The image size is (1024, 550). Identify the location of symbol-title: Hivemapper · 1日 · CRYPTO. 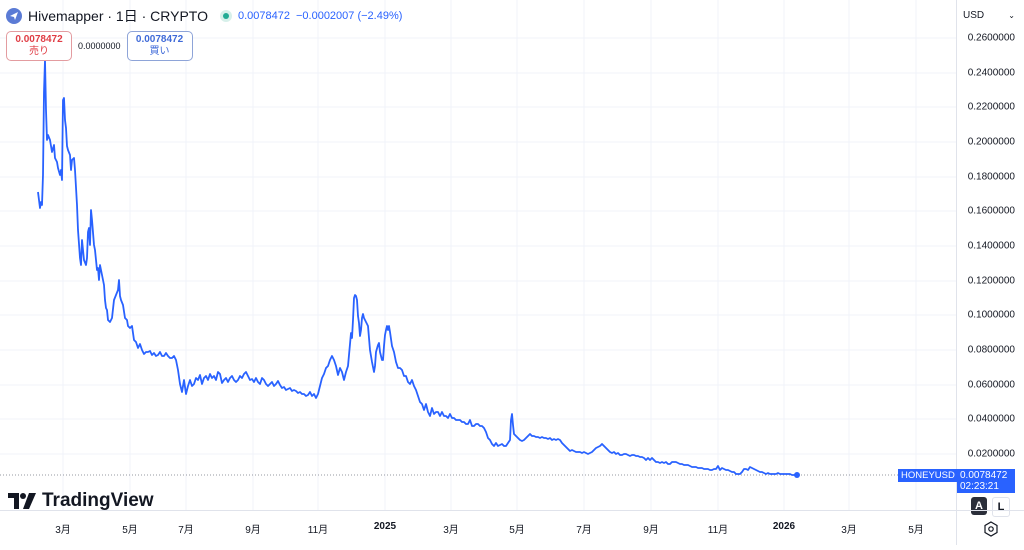
(118, 16).